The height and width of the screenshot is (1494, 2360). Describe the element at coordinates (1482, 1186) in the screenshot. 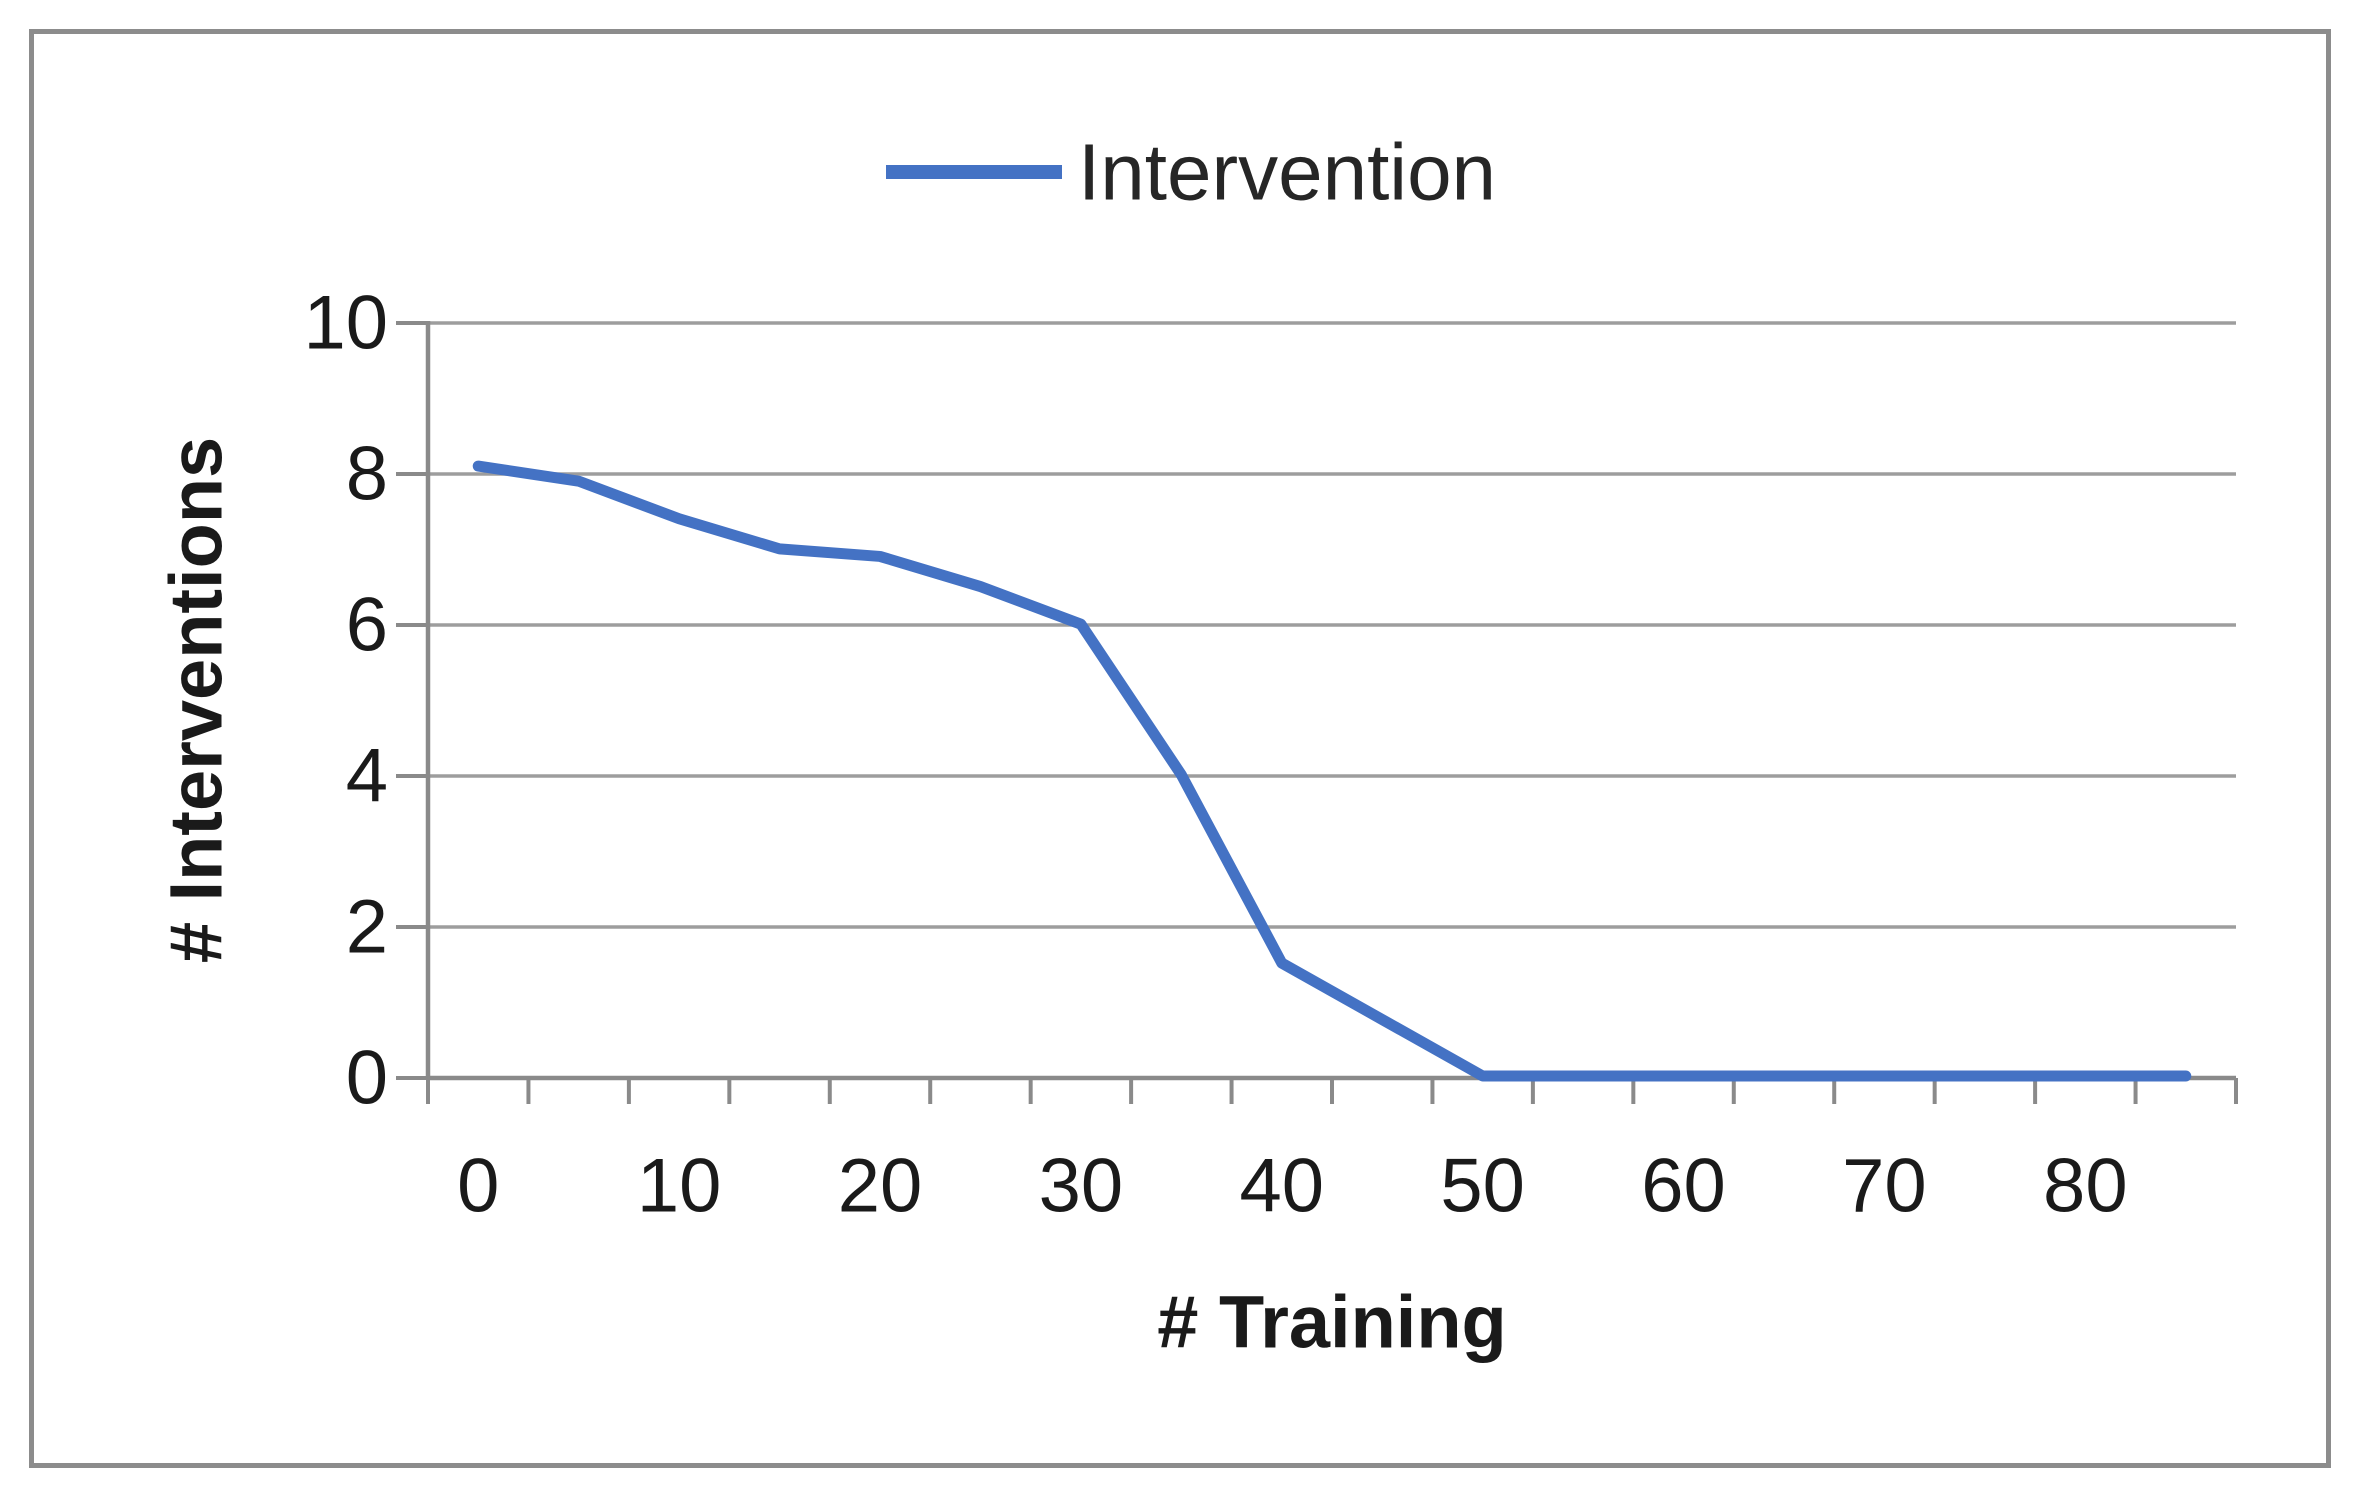

I see `x-tick-label: 50` at that location.